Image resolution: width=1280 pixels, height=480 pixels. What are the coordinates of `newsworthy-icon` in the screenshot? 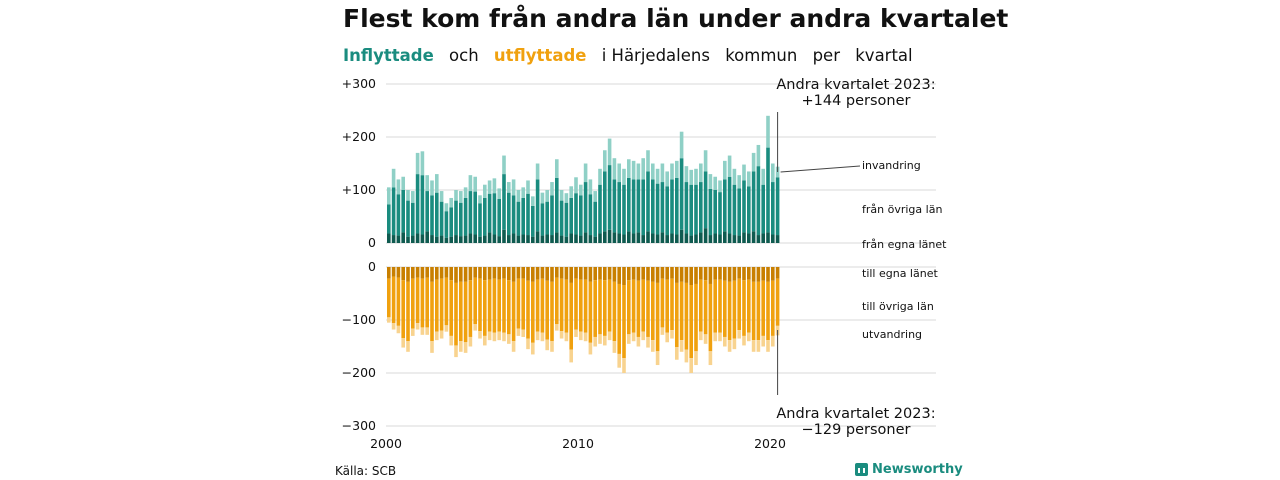 It's located at (861, 469).